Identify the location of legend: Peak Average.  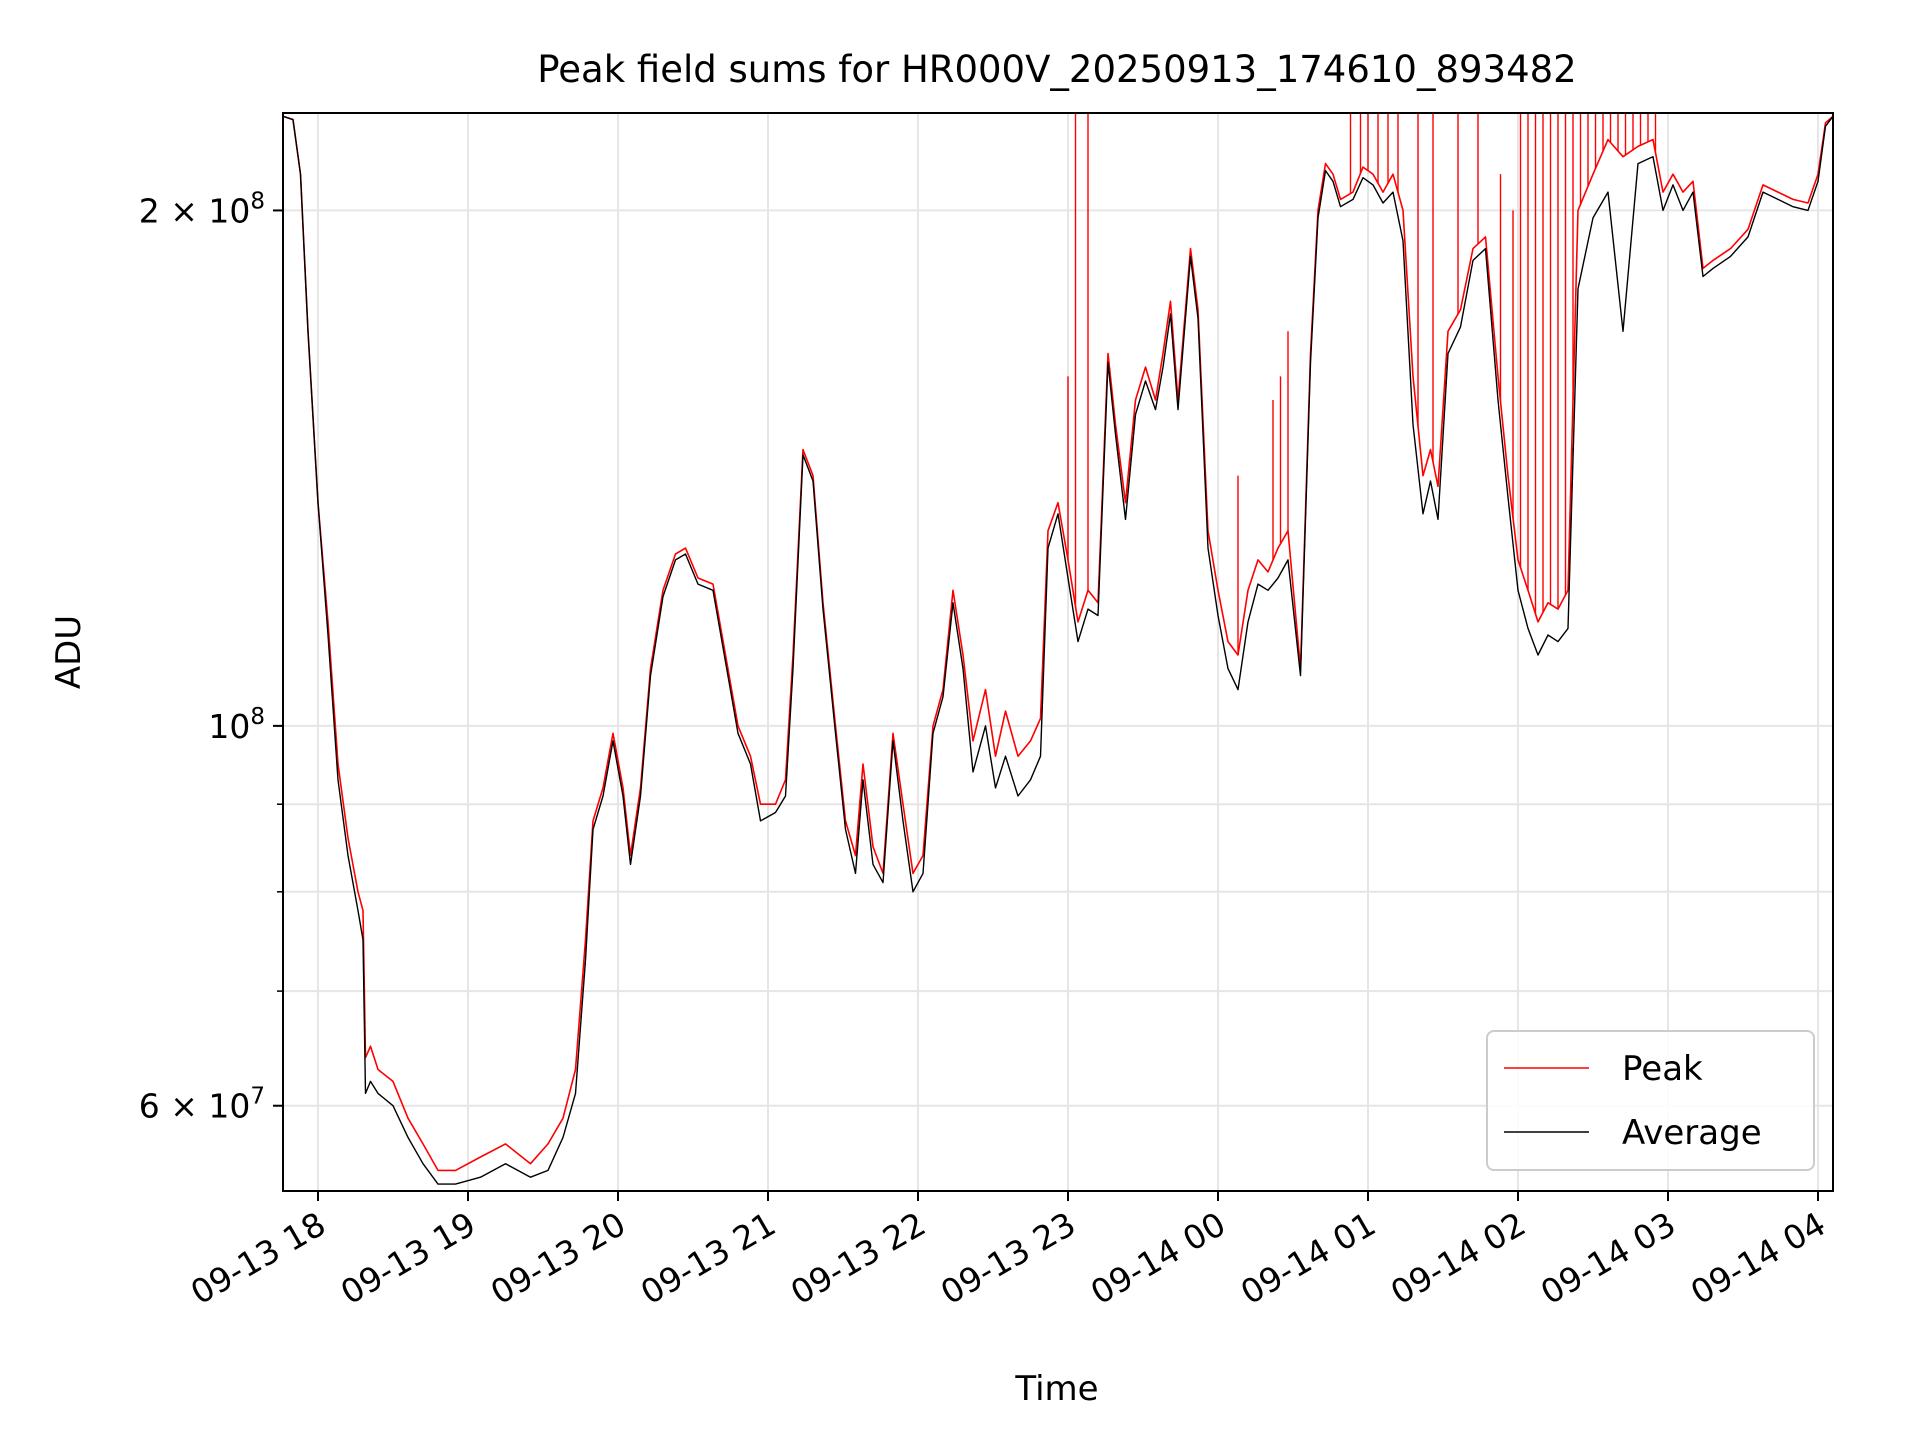
(1650, 1100).